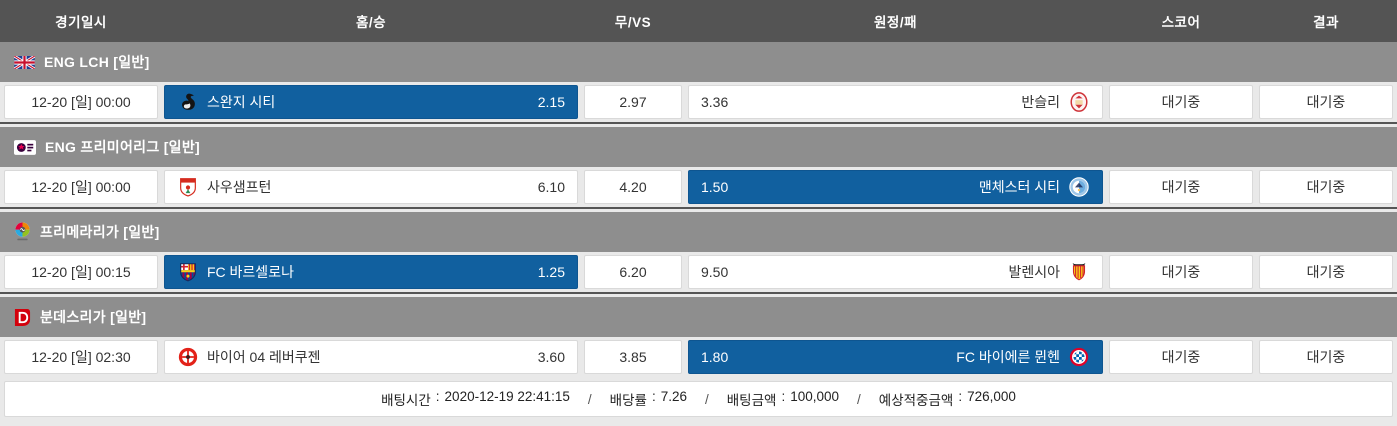 This screenshot has height=426, width=1397. Describe the element at coordinates (22, 232) in the screenshot. I see `laliga-icon` at that location.